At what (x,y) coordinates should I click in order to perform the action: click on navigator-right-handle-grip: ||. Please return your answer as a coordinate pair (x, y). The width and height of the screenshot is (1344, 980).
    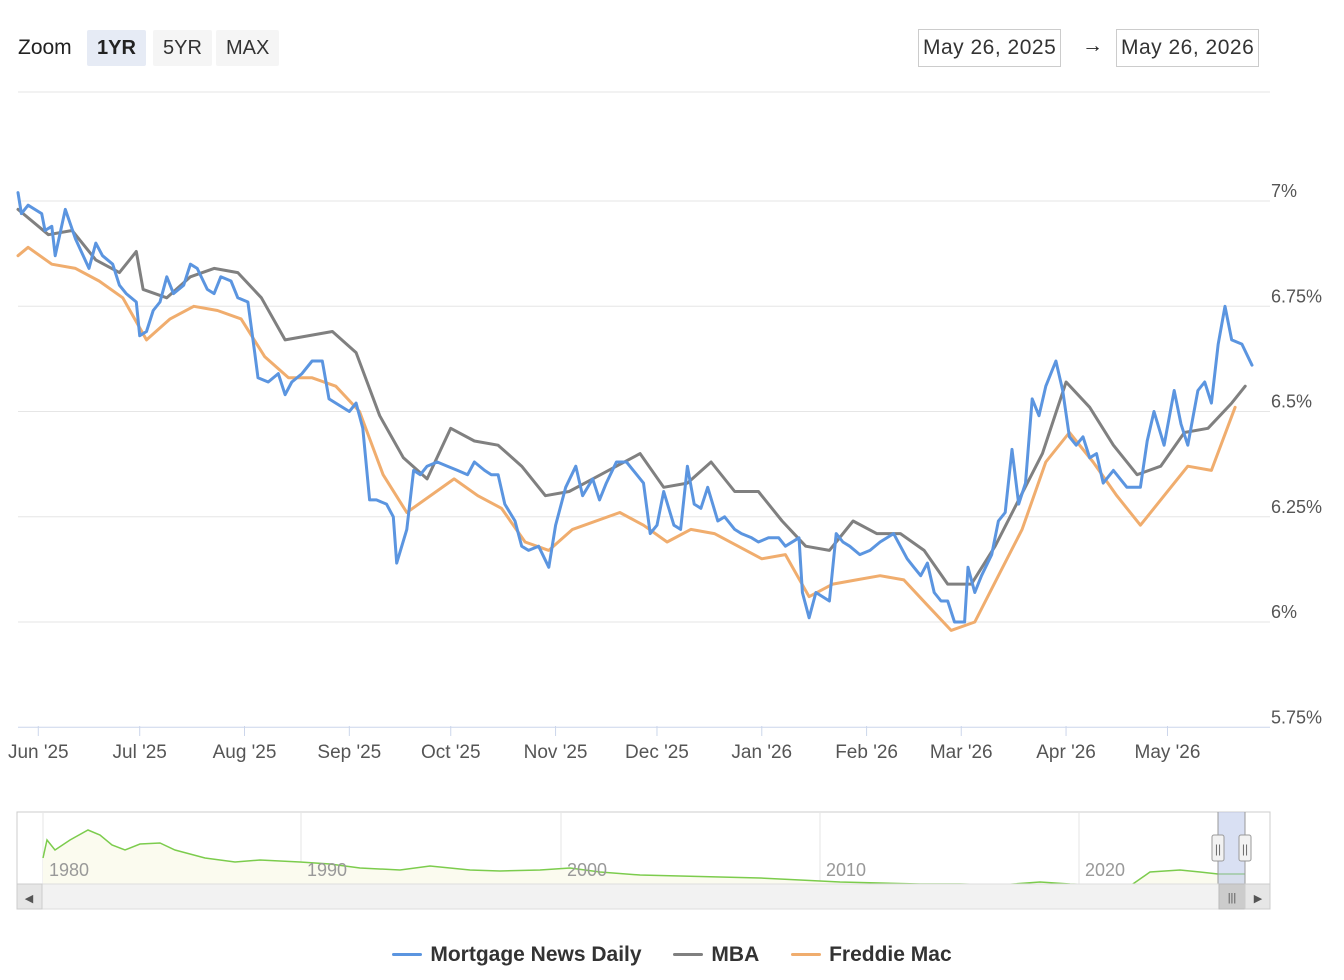
    Looking at the image, I should click on (1245, 849).